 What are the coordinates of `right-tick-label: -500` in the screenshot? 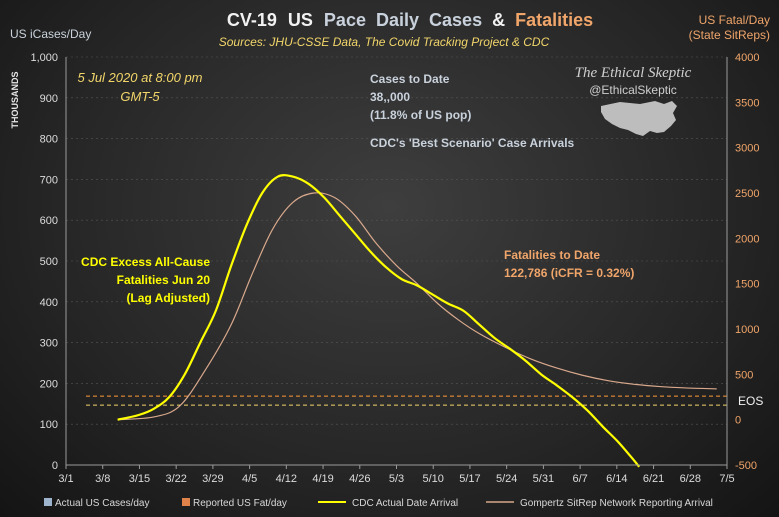 It's located at (746, 466).